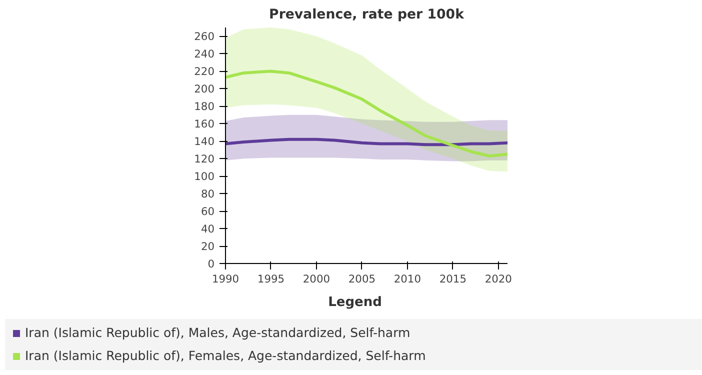  I want to click on y-tick-label: 160, so click(204, 124).